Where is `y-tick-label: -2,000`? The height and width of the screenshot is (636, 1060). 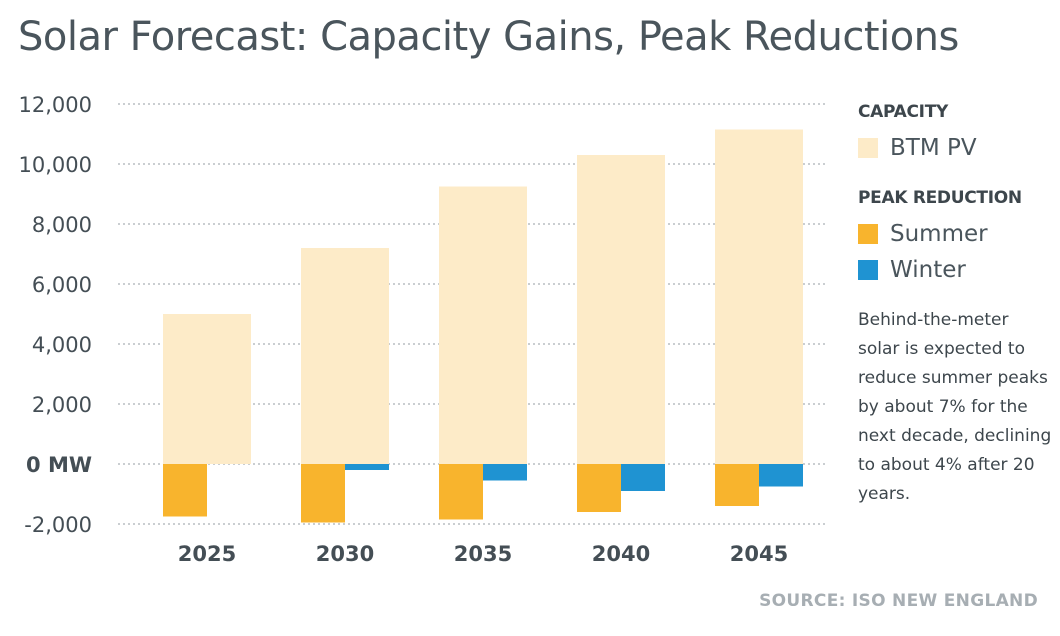 y-tick-label: -2,000 is located at coordinates (58, 525).